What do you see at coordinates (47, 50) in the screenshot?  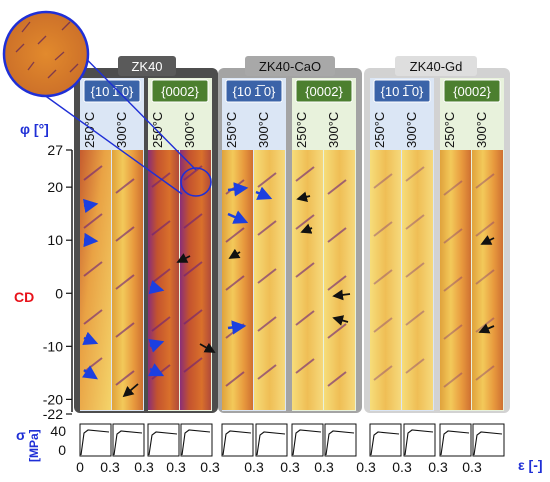 I see `zoom-texture` at bounding box center [47, 50].